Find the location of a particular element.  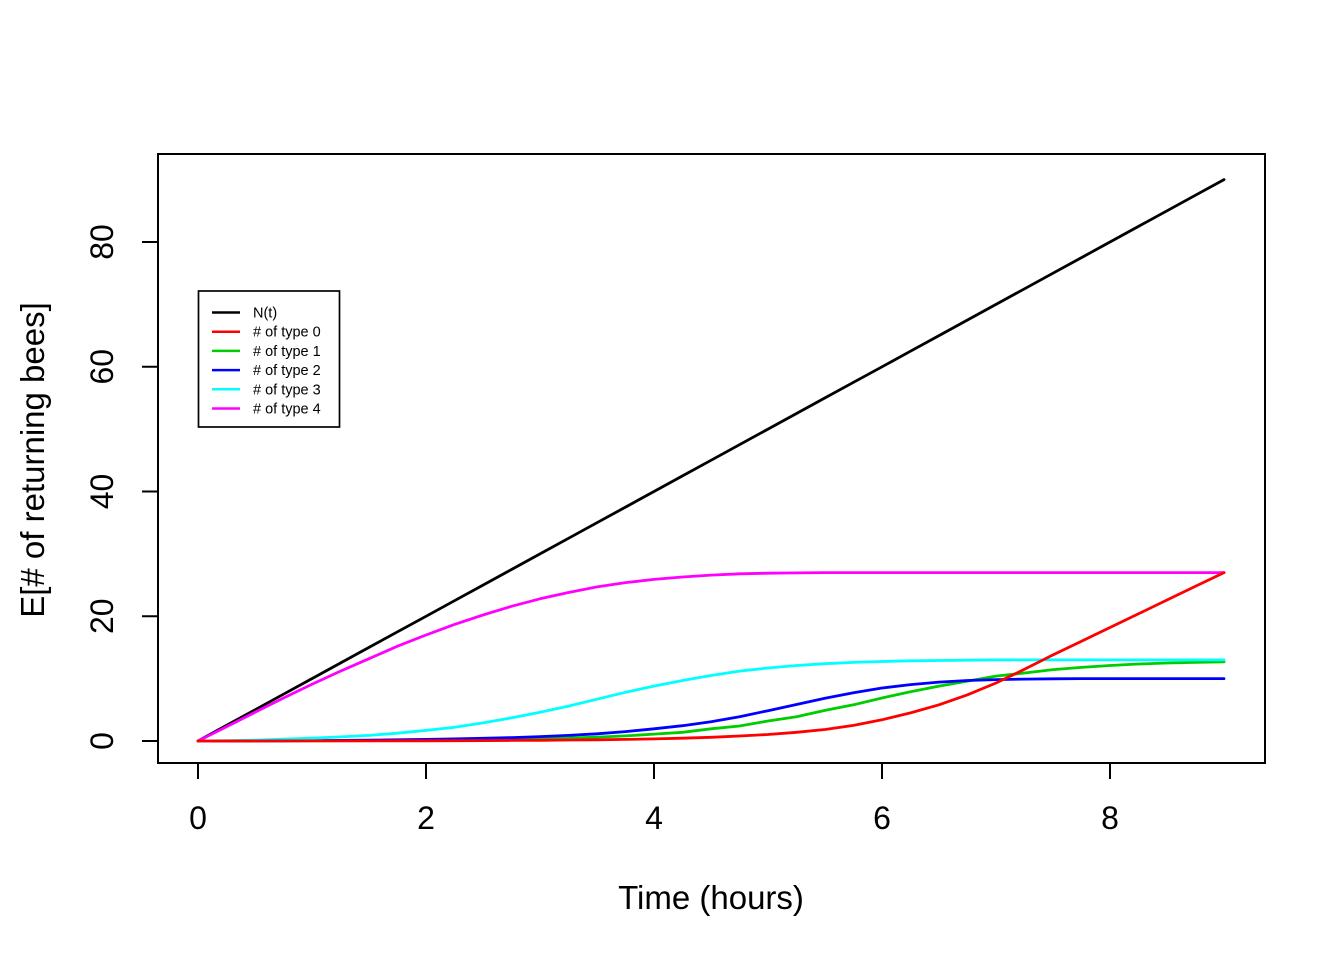

y-axis-title: E[# of returning bees] is located at coordinates (32, 460).